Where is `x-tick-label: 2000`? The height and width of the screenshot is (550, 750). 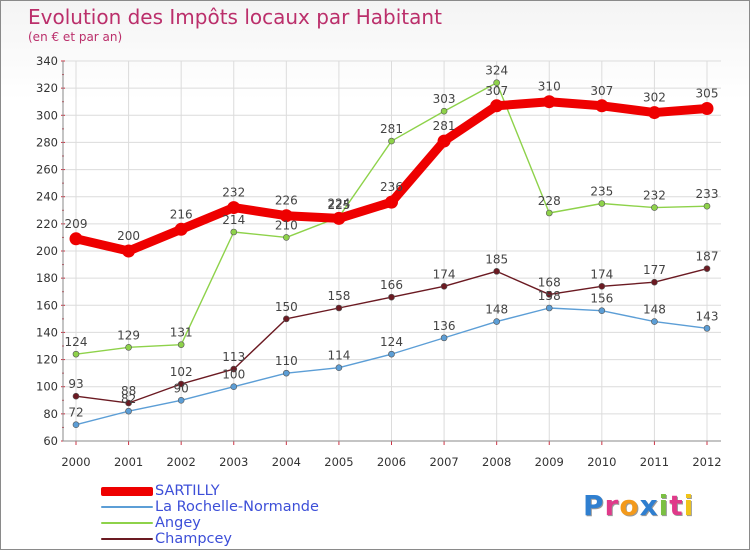 x-tick-label: 2000 is located at coordinates (75, 462).